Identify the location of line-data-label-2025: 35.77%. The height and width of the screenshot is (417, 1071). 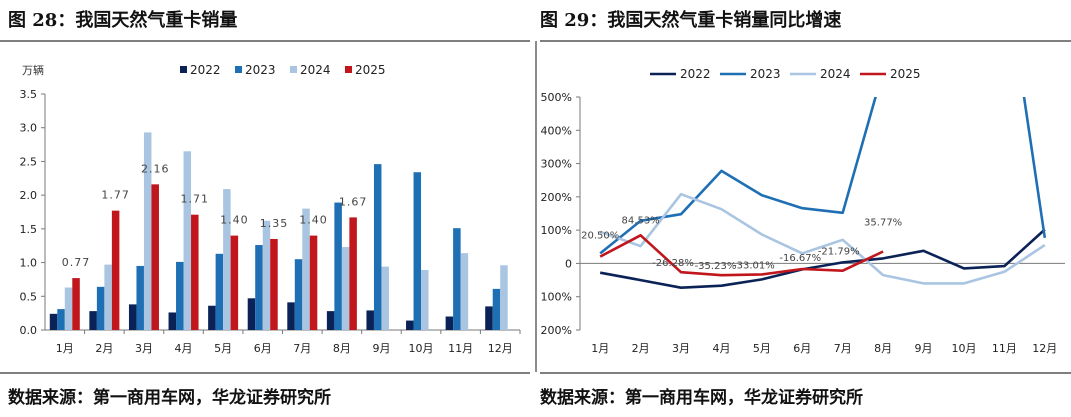
(883, 223).